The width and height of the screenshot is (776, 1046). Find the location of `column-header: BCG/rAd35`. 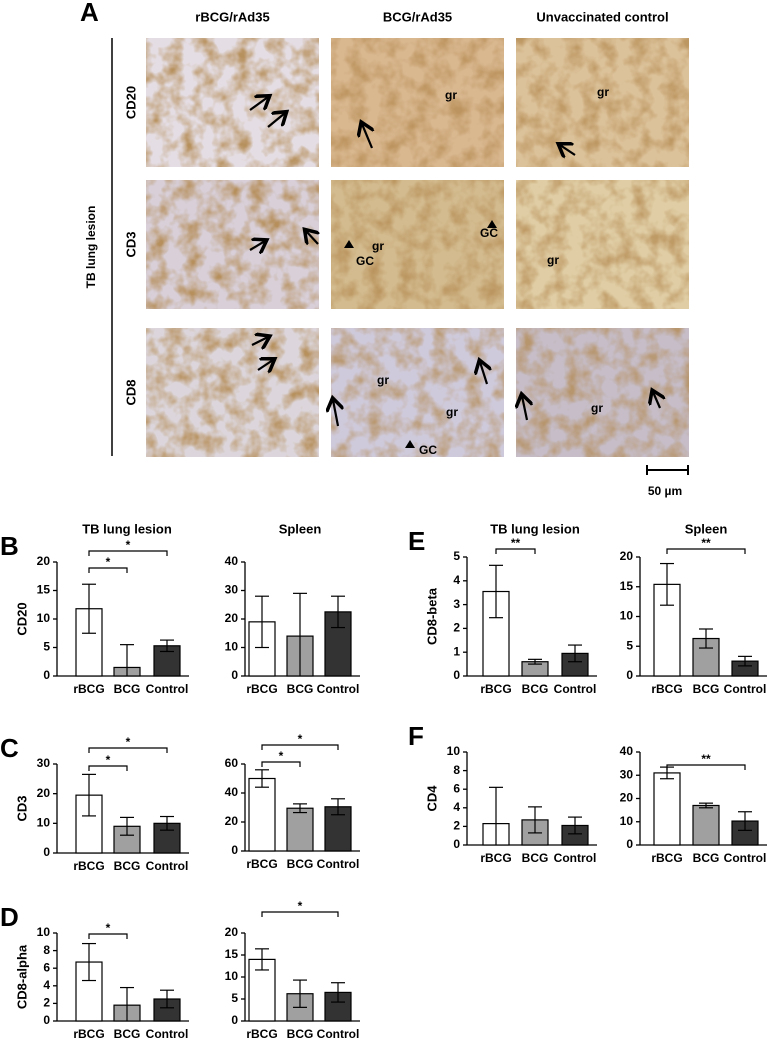

column-header: BCG/rAd35 is located at coordinates (417, 16).